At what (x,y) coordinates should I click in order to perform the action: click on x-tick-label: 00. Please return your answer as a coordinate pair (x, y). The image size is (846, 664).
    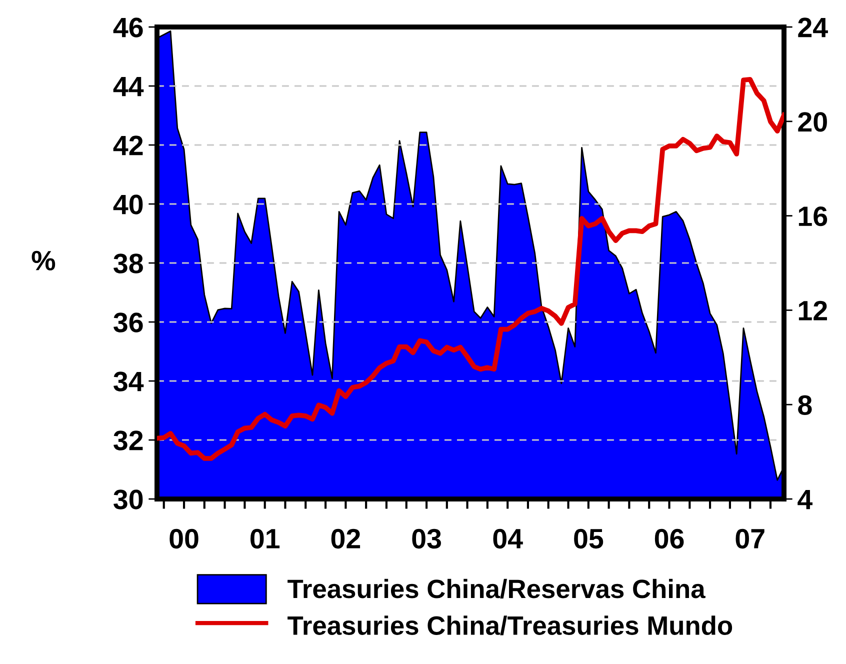
    Looking at the image, I should click on (184, 538).